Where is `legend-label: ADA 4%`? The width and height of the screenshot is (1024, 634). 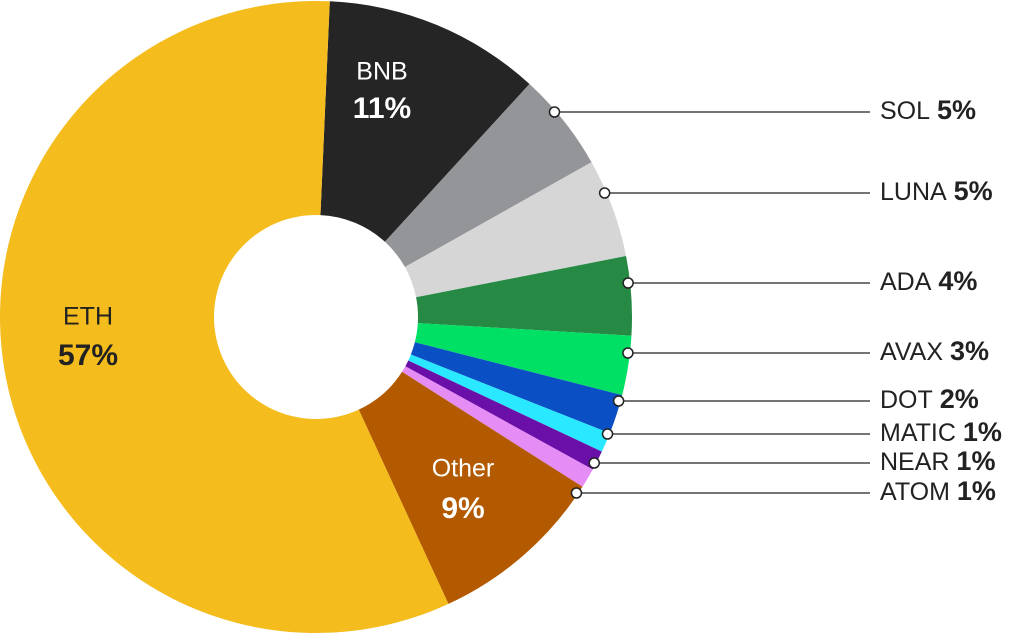
legend-label: ADA 4% is located at coordinates (928, 281).